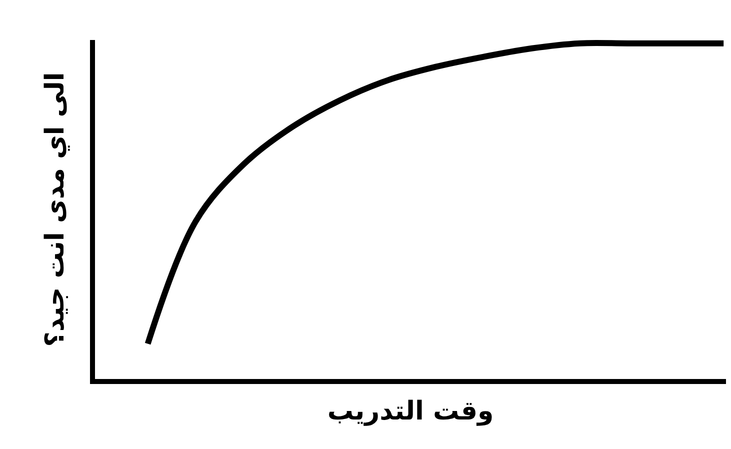 The image size is (731, 449). What do you see at coordinates (55, 209) in the screenshot?
I see `y-axis-title: الى اي مدى انت جيد؟` at bounding box center [55, 209].